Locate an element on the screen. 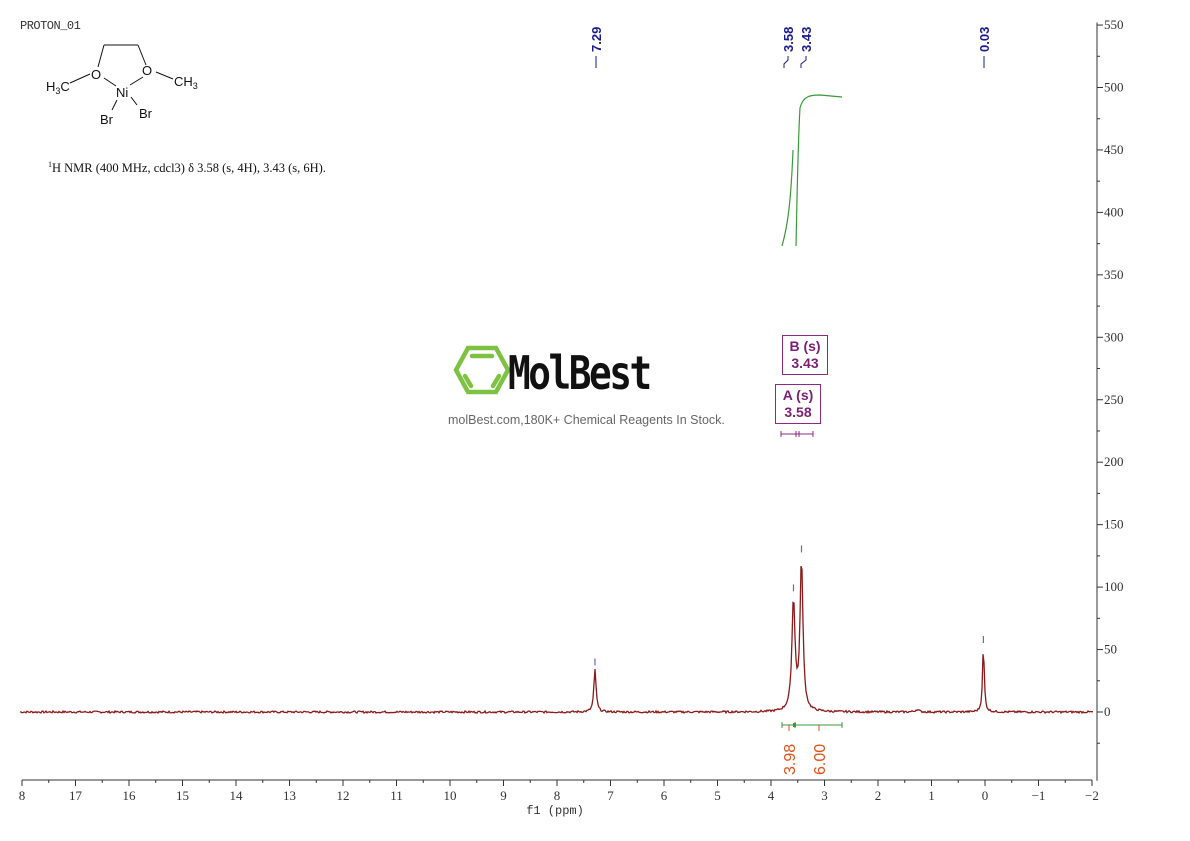 The width and height of the screenshot is (1190, 841). y-tick-label: 550 is located at coordinates (1114, 24).